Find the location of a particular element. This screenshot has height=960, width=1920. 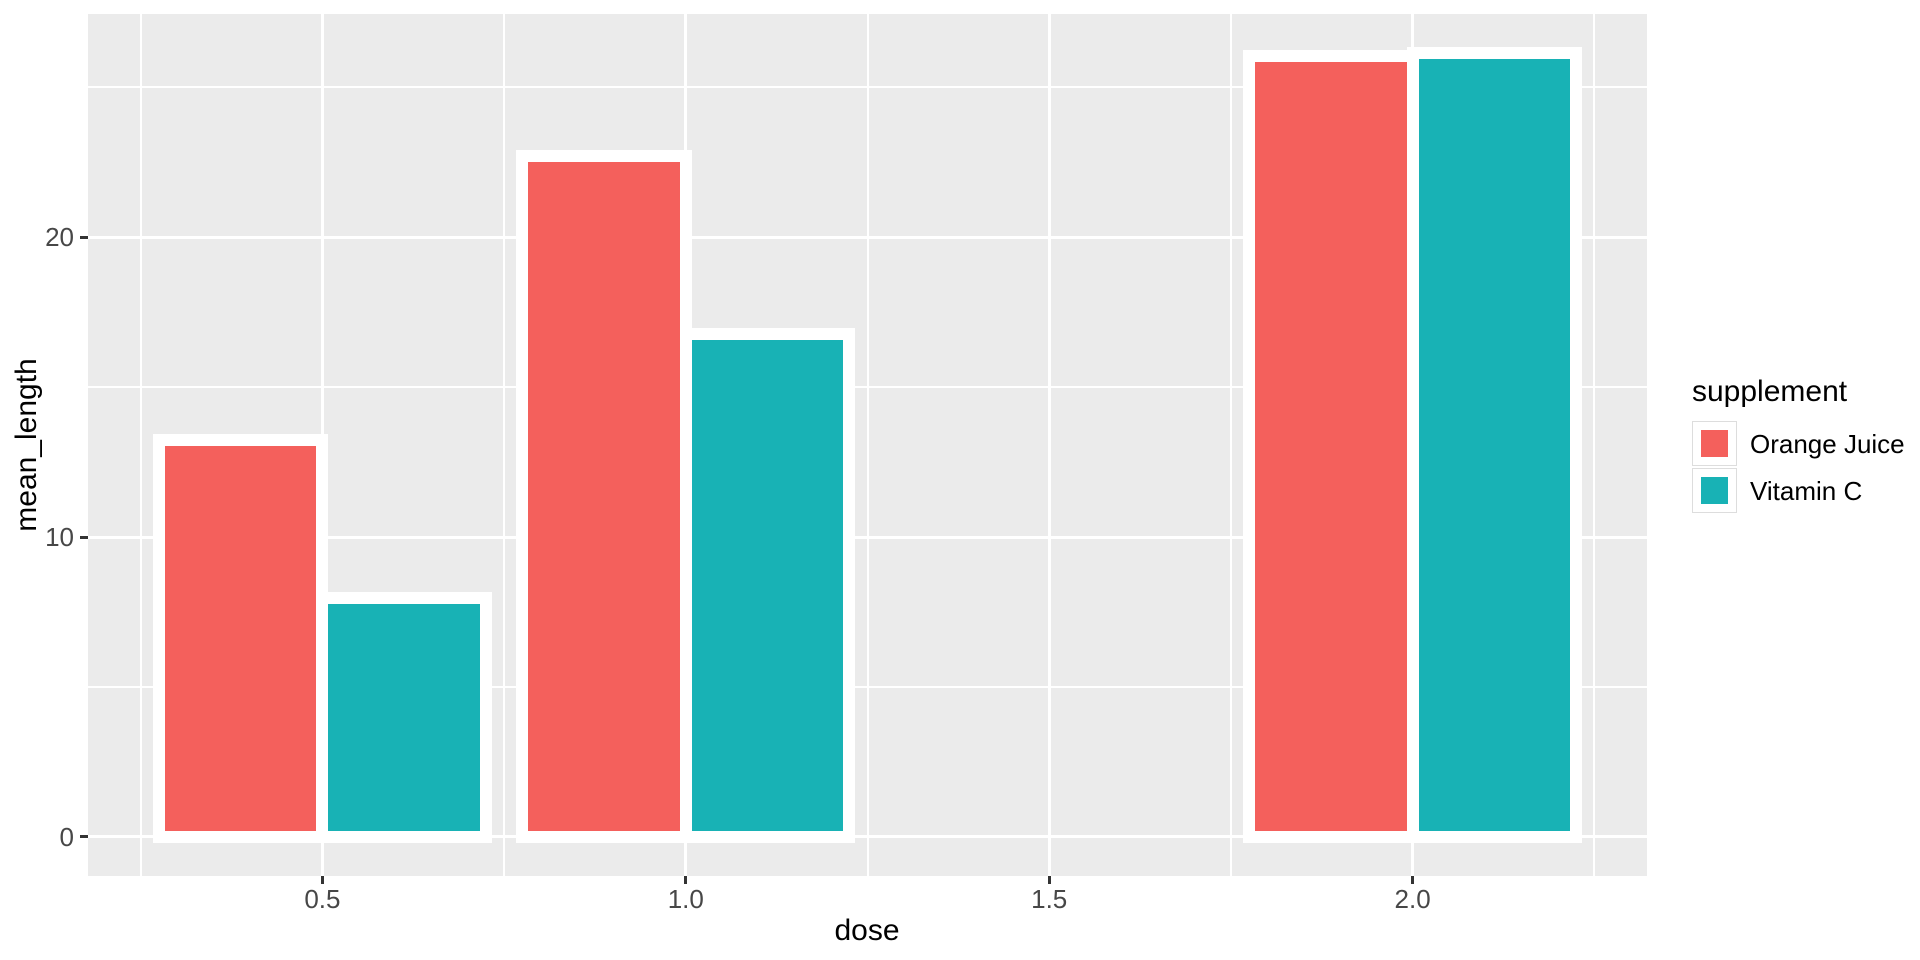

legend-item-label: Vitamin C is located at coordinates (1806, 490).